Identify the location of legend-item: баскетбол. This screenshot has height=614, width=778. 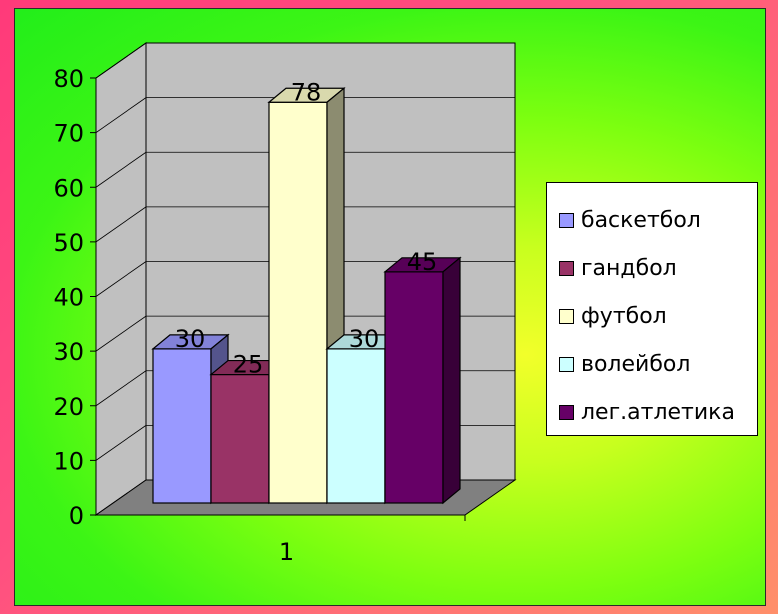
(630, 220).